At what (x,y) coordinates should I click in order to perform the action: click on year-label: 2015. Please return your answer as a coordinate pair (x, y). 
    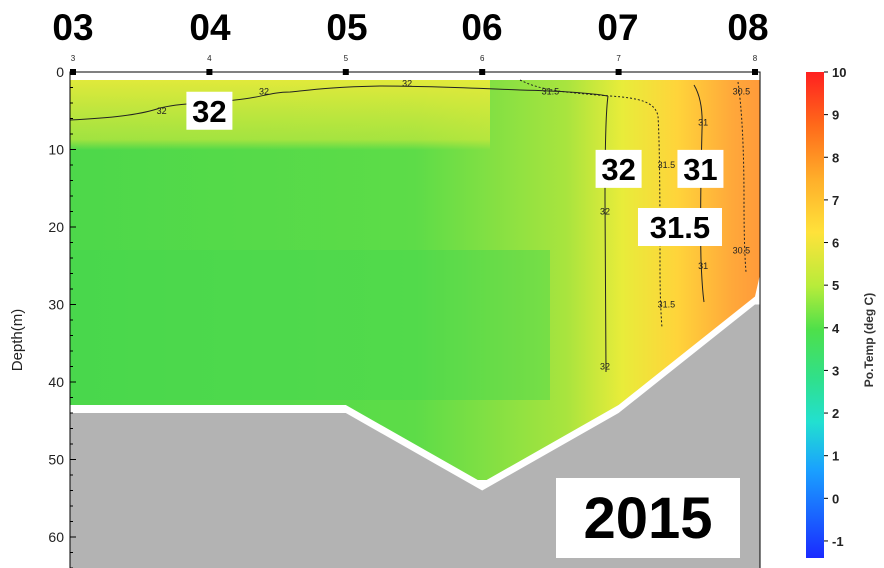
    Looking at the image, I should click on (647, 518).